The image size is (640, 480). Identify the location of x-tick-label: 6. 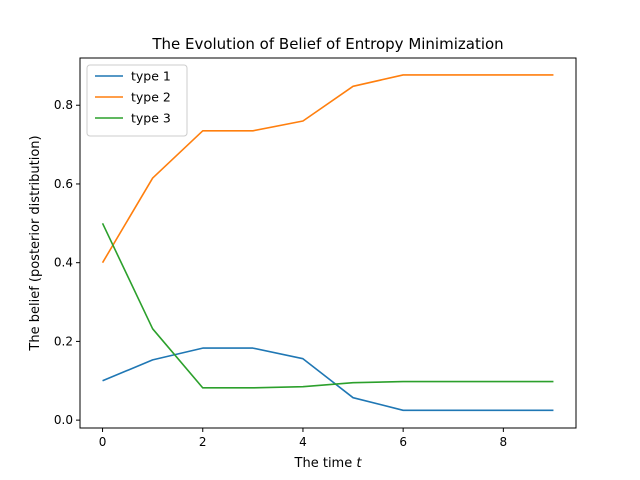
(403, 442).